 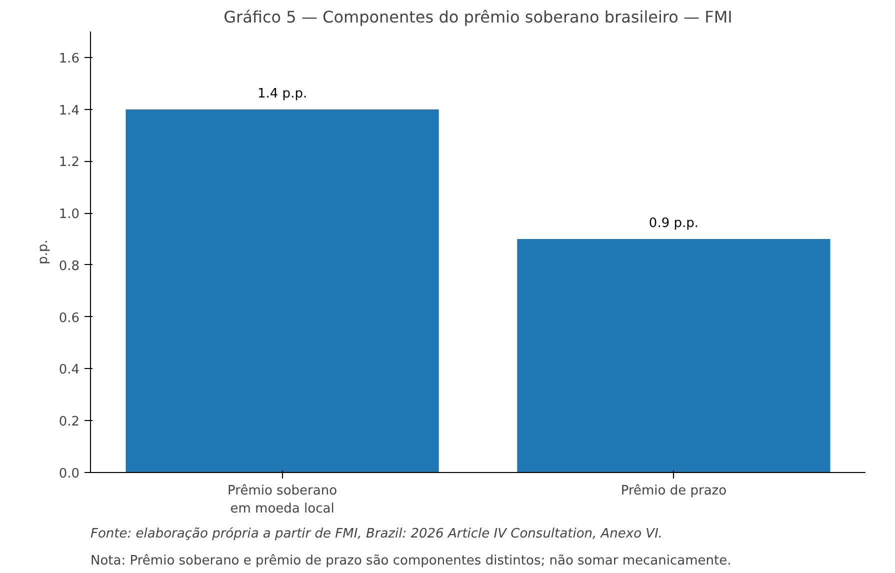 What do you see at coordinates (478, 17) in the screenshot?
I see `chart-title: Gráfico 5 — Componentes do prêmio soberano brasileiro — FMI` at bounding box center [478, 17].